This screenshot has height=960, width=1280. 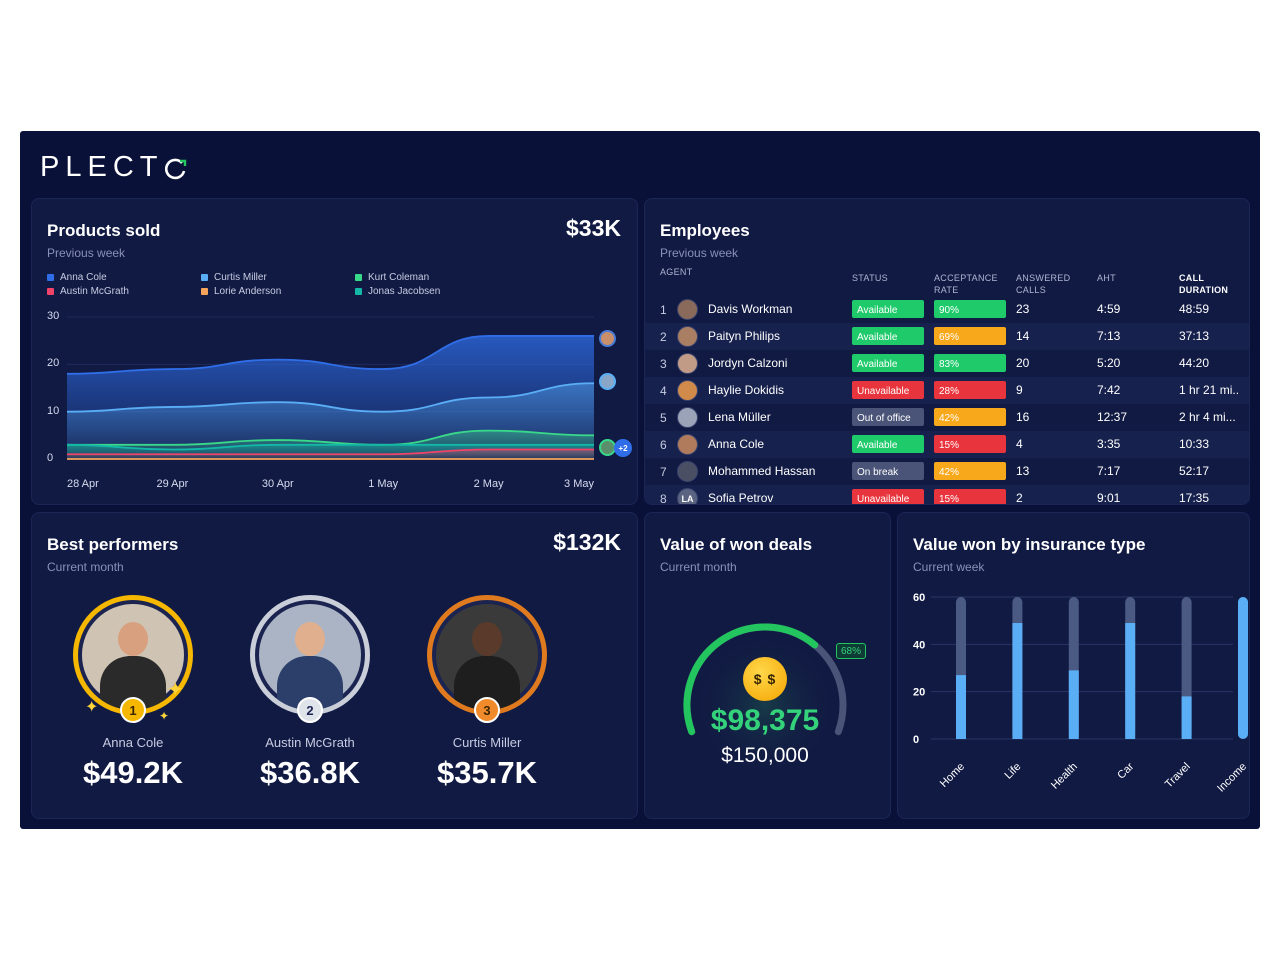 What do you see at coordinates (94, 291) in the screenshot?
I see `legend-label: Austin McGrath` at bounding box center [94, 291].